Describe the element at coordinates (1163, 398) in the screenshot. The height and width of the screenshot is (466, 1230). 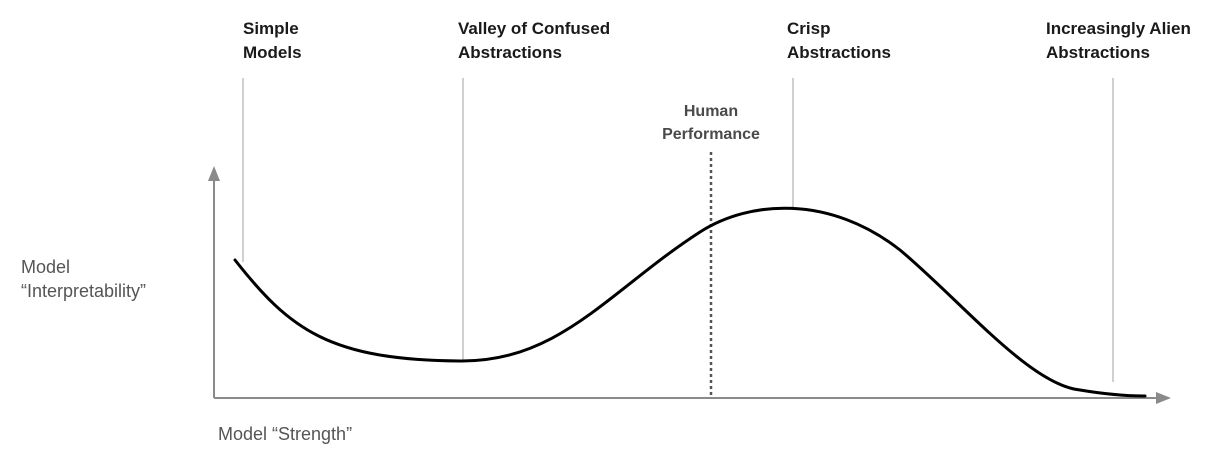
I see `x-axis-arrowhead` at that location.